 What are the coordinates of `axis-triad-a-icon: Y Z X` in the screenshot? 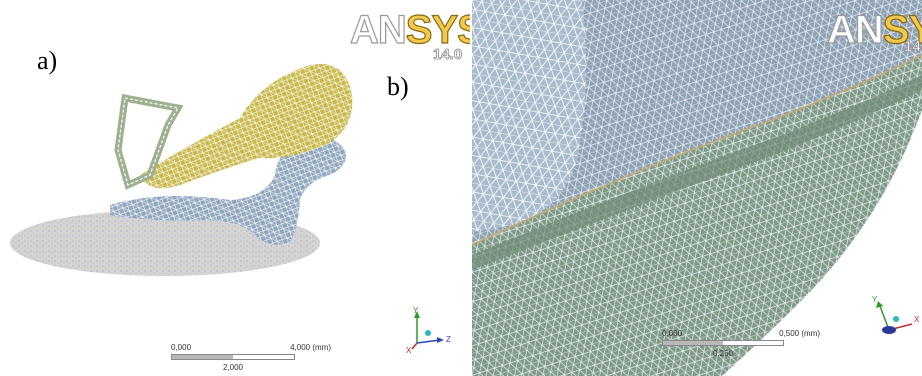 It's located at (422, 335).